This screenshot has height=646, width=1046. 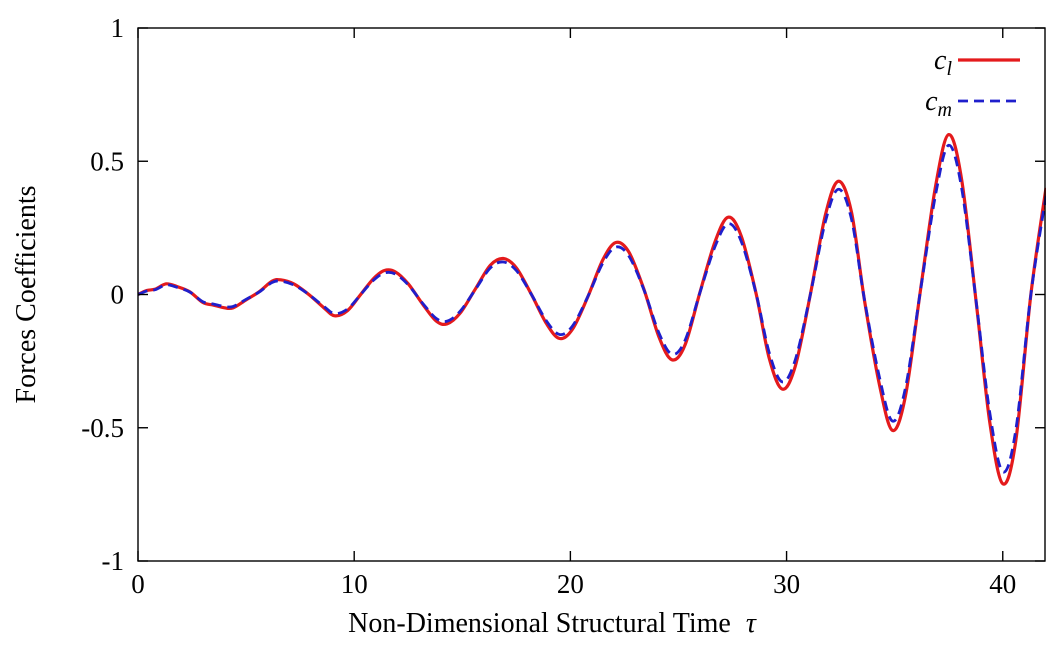 What do you see at coordinates (1002, 584) in the screenshot?
I see `x-tick-label: 40` at bounding box center [1002, 584].